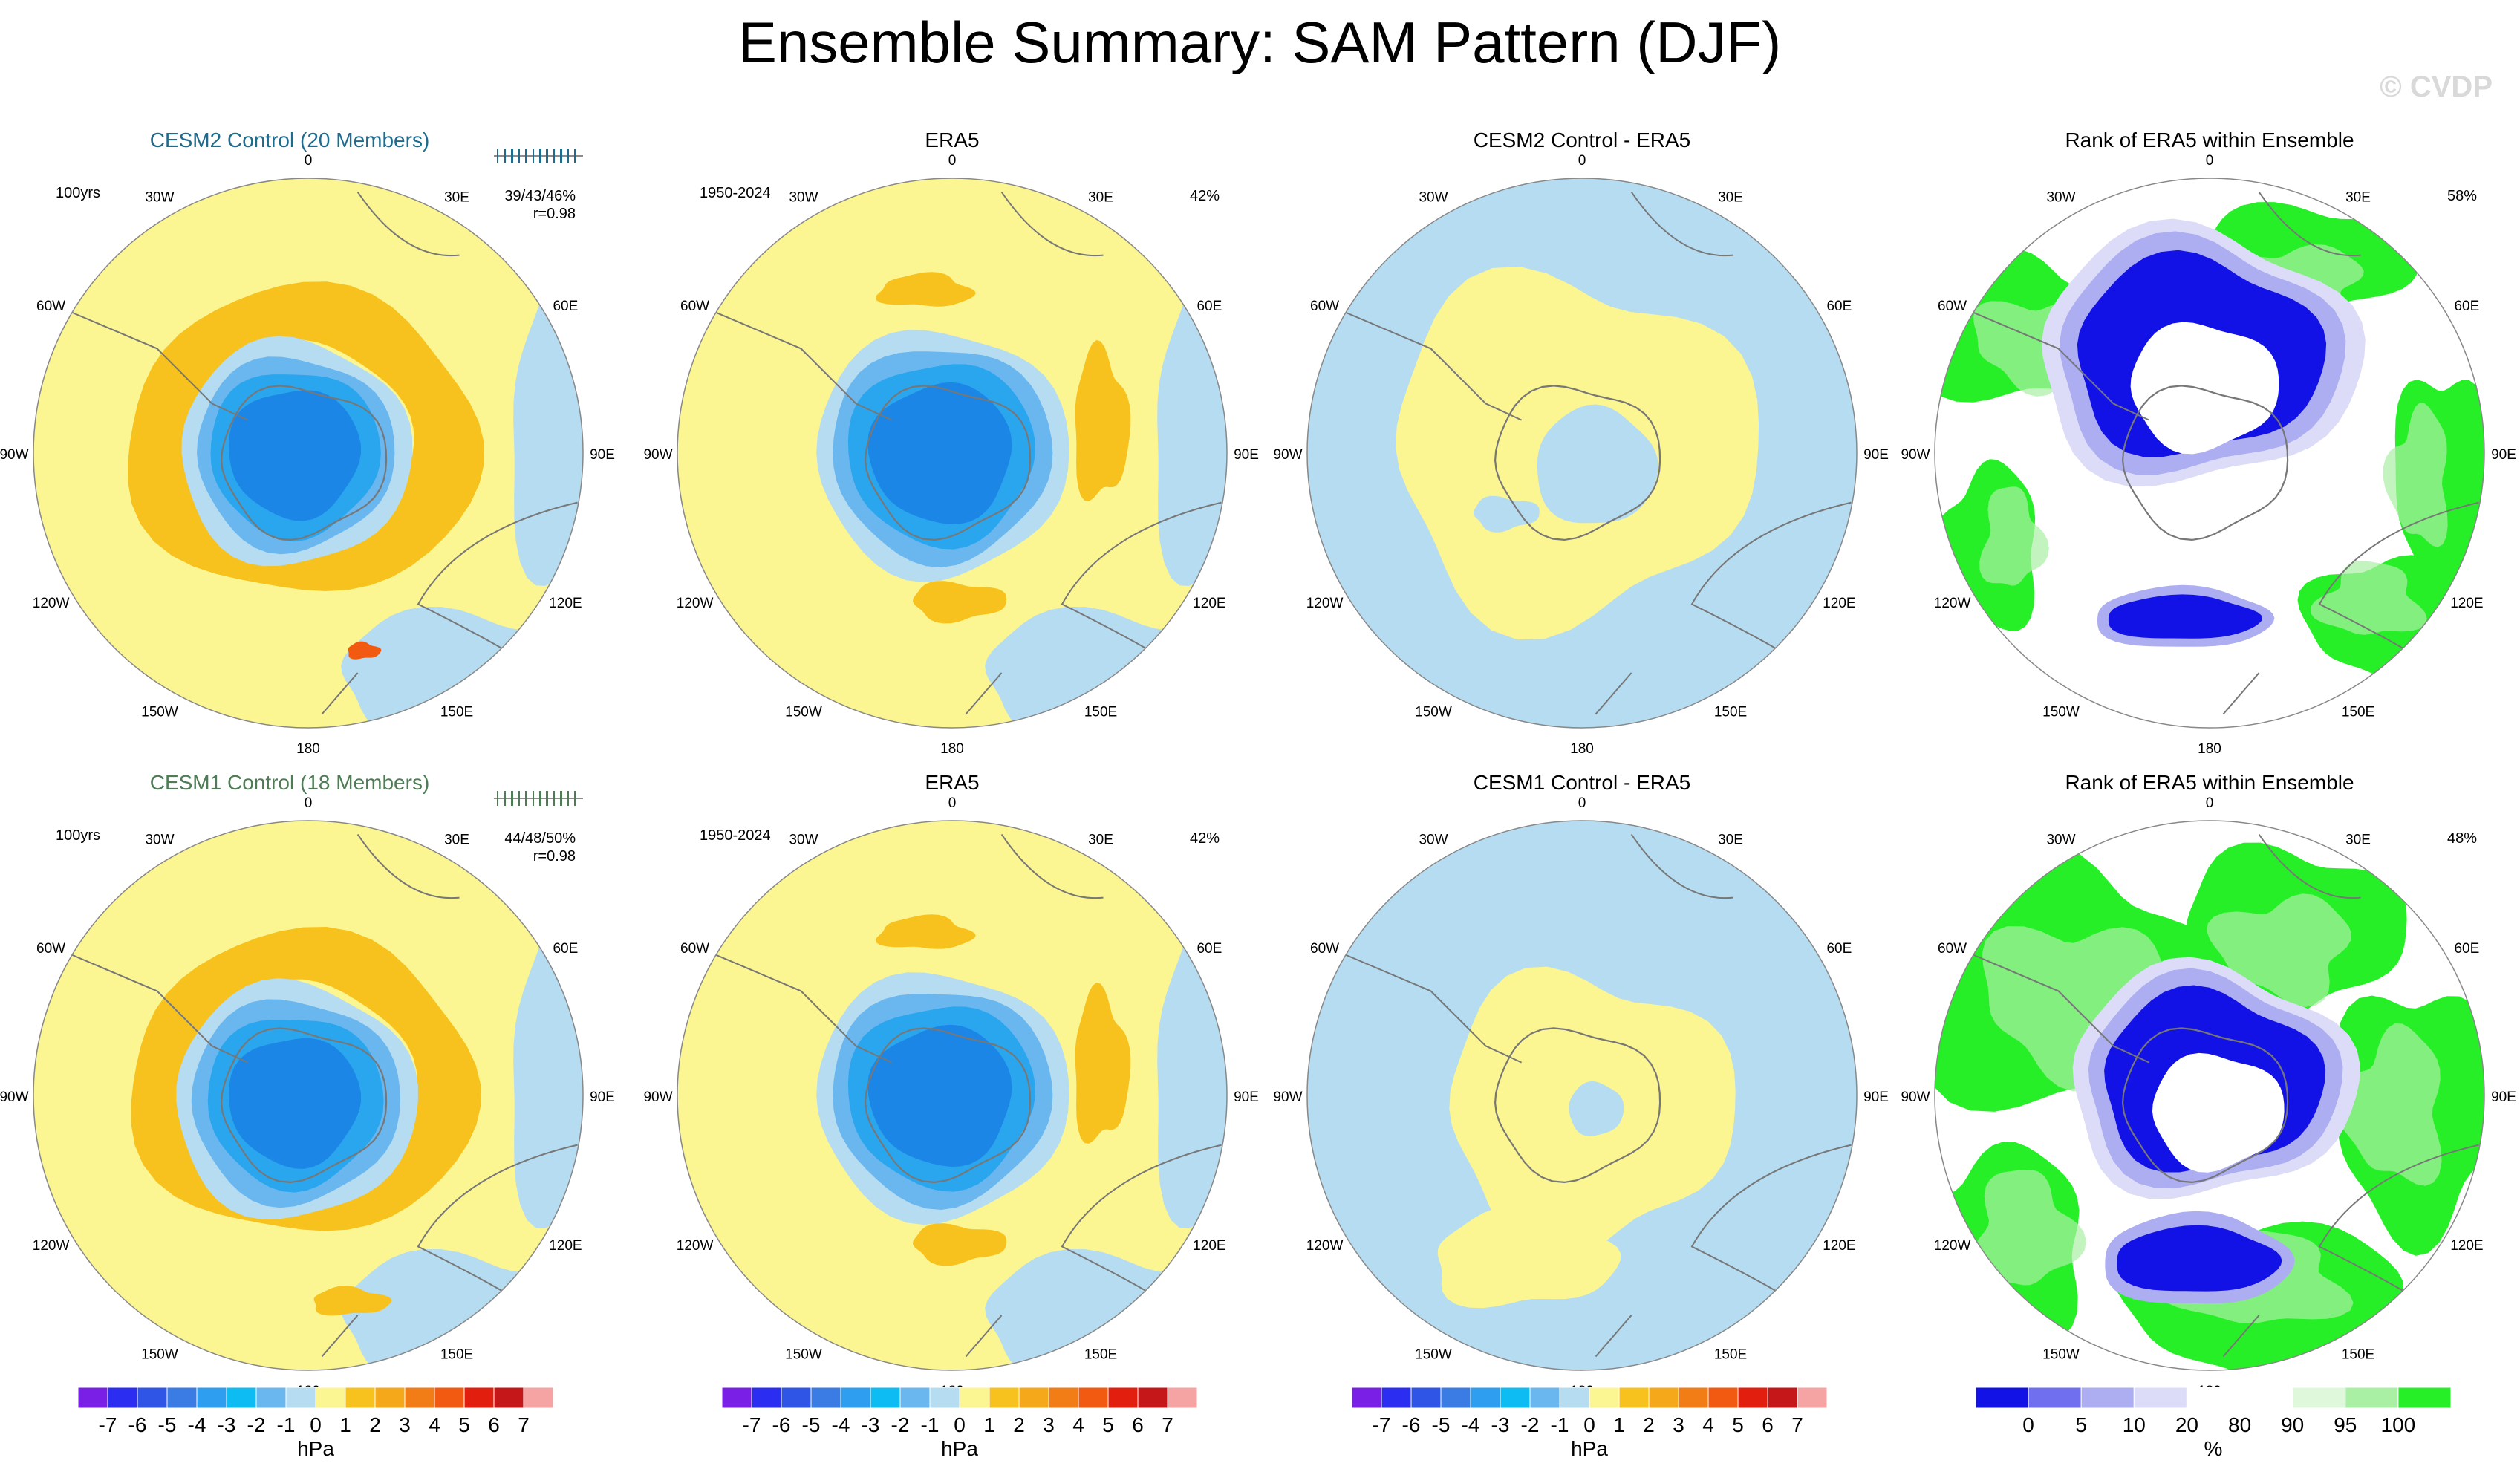 The image size is (2520, 1472). I want to click on panel-percent-label: 48%, so click(2462, 839).